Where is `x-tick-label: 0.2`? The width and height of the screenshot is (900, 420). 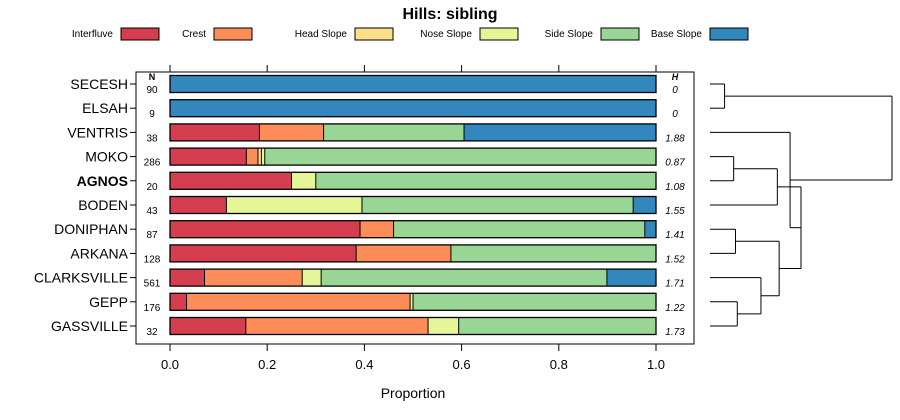 x-tick-label: 0.2 is located at coordinates (267, 364).